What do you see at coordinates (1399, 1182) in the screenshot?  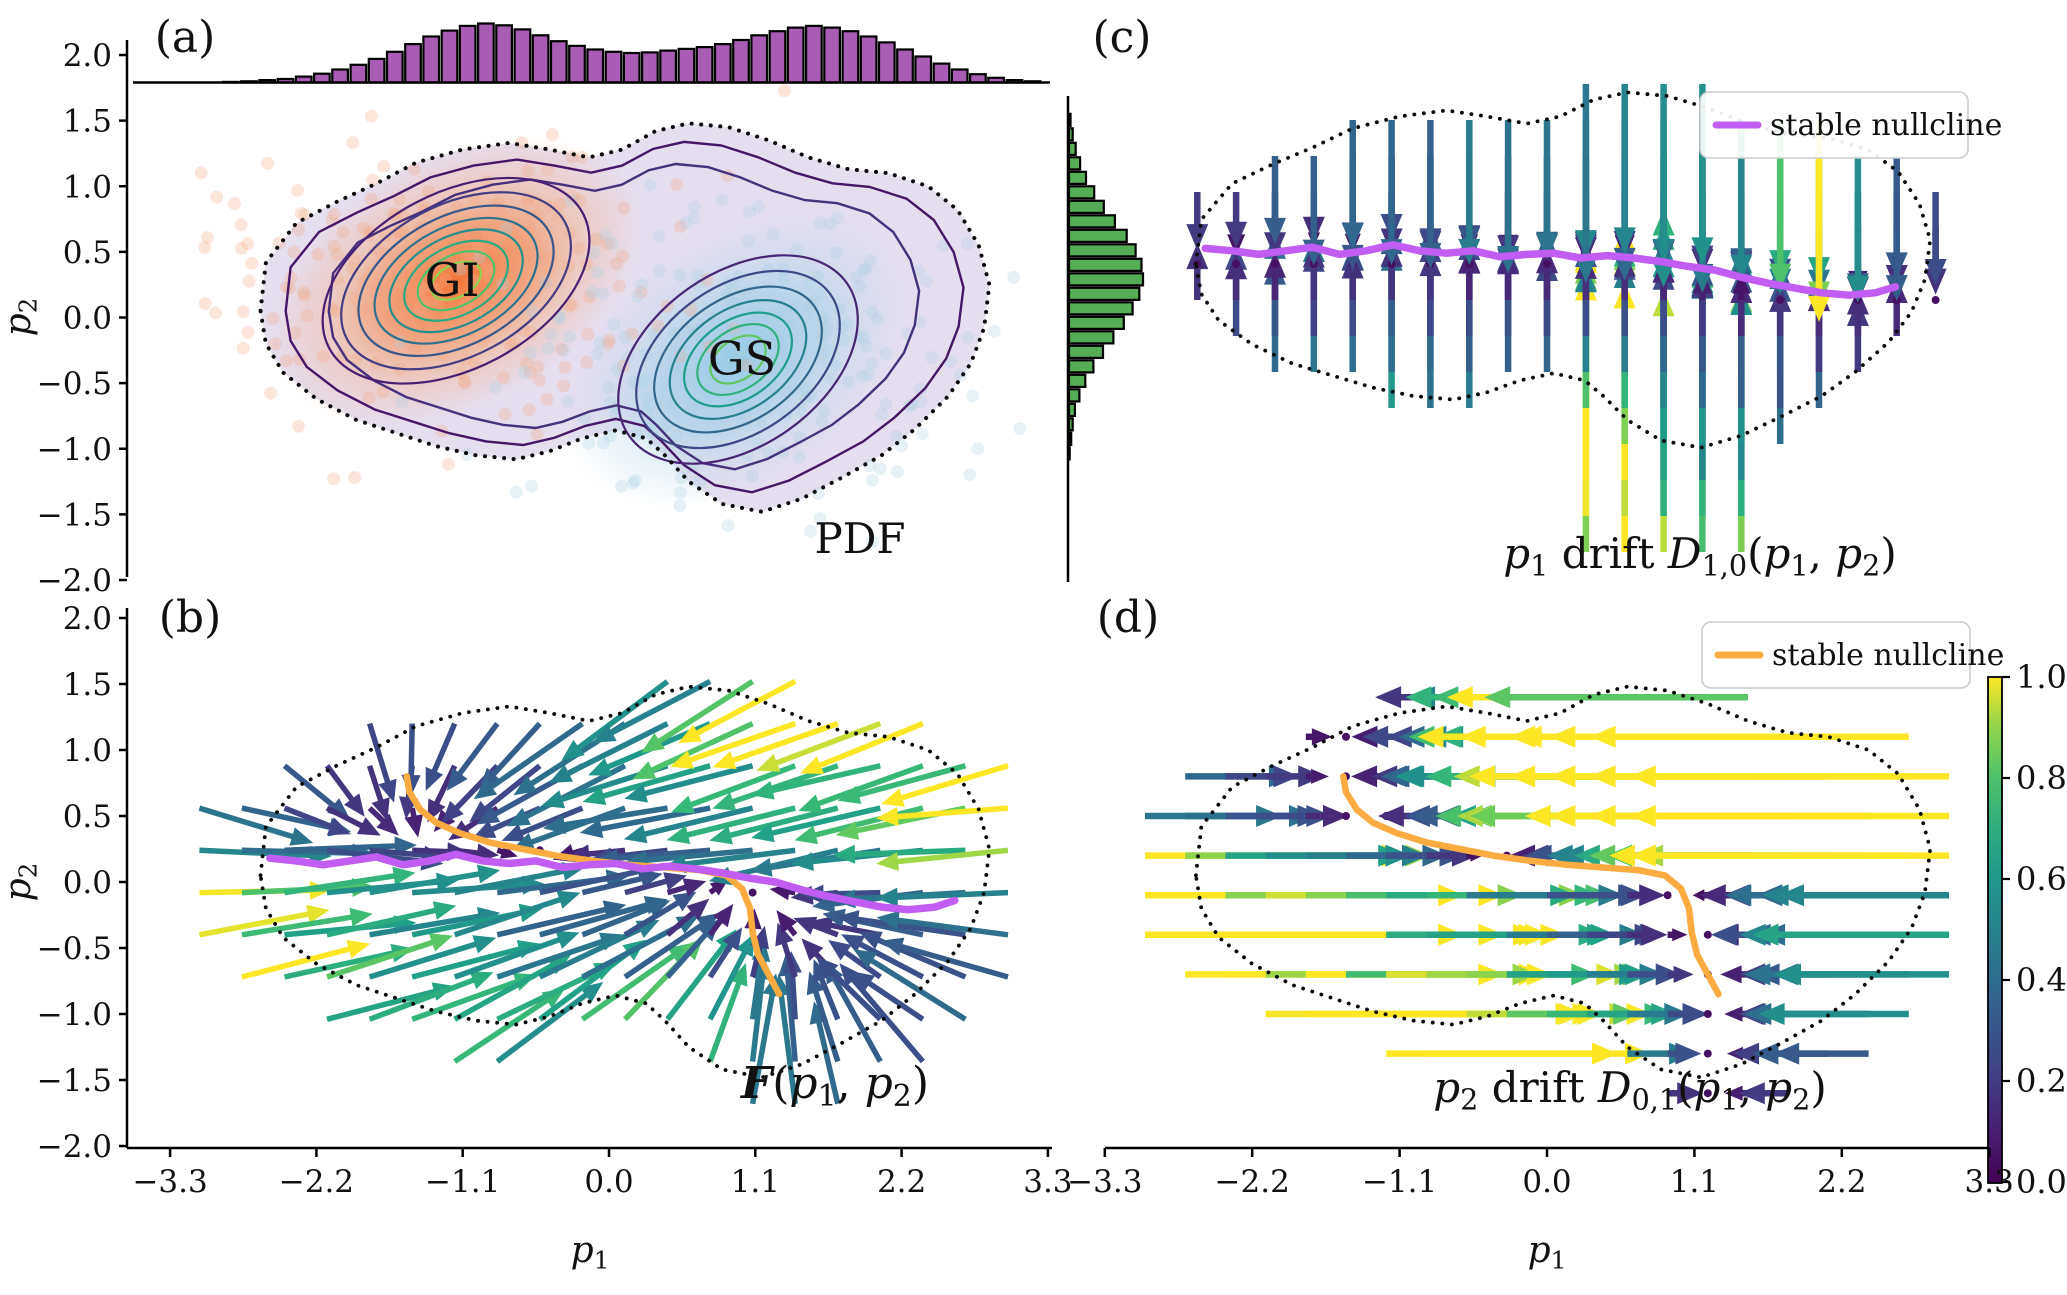 I see `right-xtick-label: −1.1` at bounding box center [1399, 1182].